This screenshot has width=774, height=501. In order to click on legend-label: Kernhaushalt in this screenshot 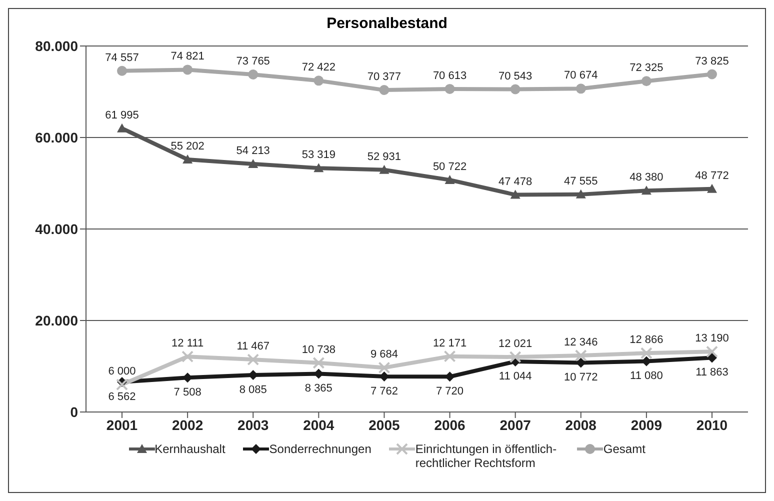, I will do `click(190, 449)`.